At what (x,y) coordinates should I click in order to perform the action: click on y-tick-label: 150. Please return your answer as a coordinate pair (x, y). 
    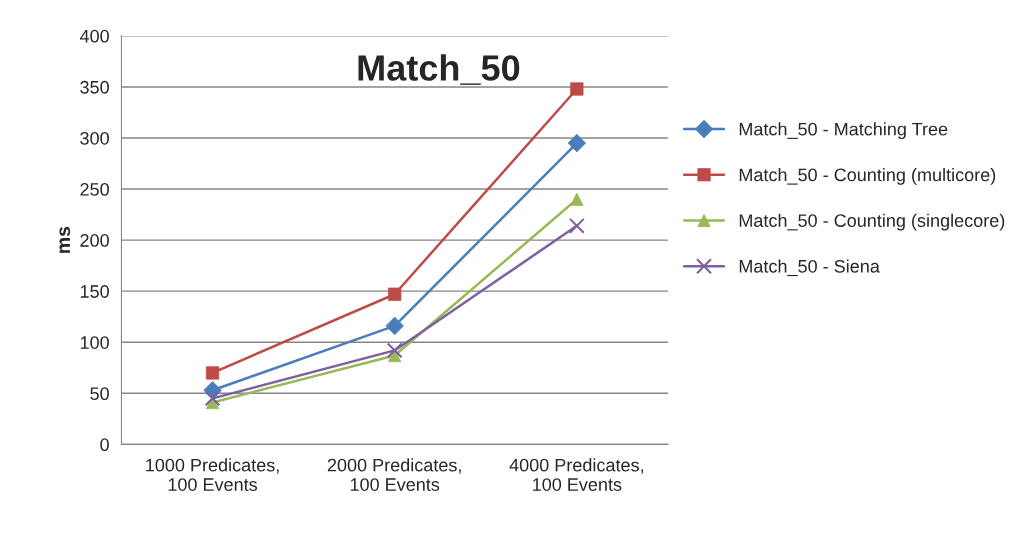
    Looking at the image, I should click on (94, 291).